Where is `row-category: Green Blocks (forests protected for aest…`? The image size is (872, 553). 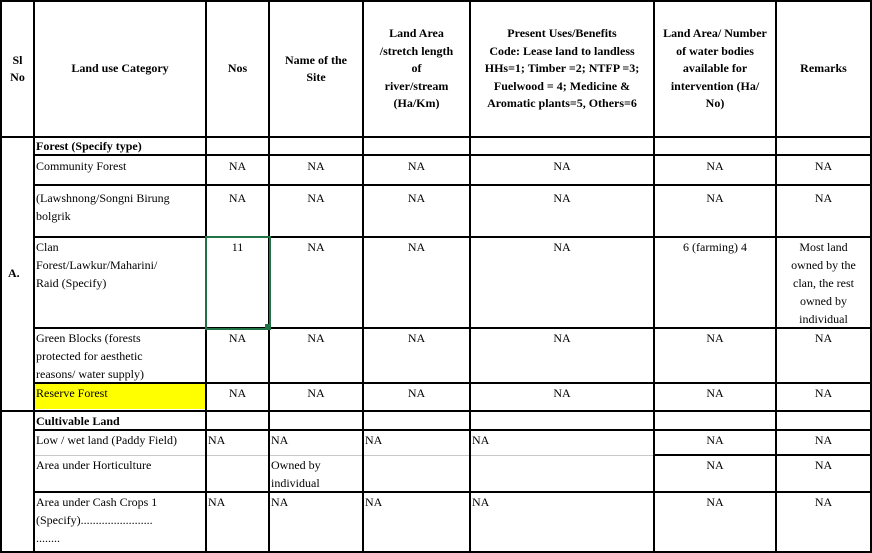 row-category: Green Blocks (forests protected for aest… is located at coordinates (90, 356).